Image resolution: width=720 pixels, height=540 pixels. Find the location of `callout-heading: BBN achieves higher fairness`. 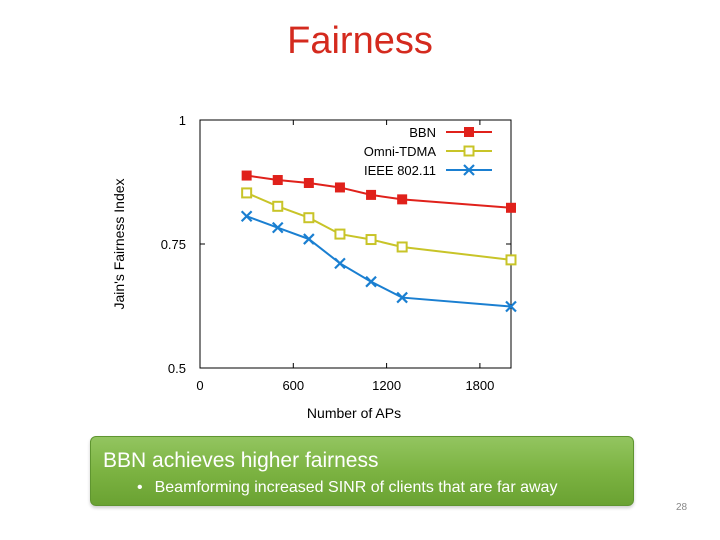

callout-heading: BBN achieves higher fairness is located at coordinates (241, 460).